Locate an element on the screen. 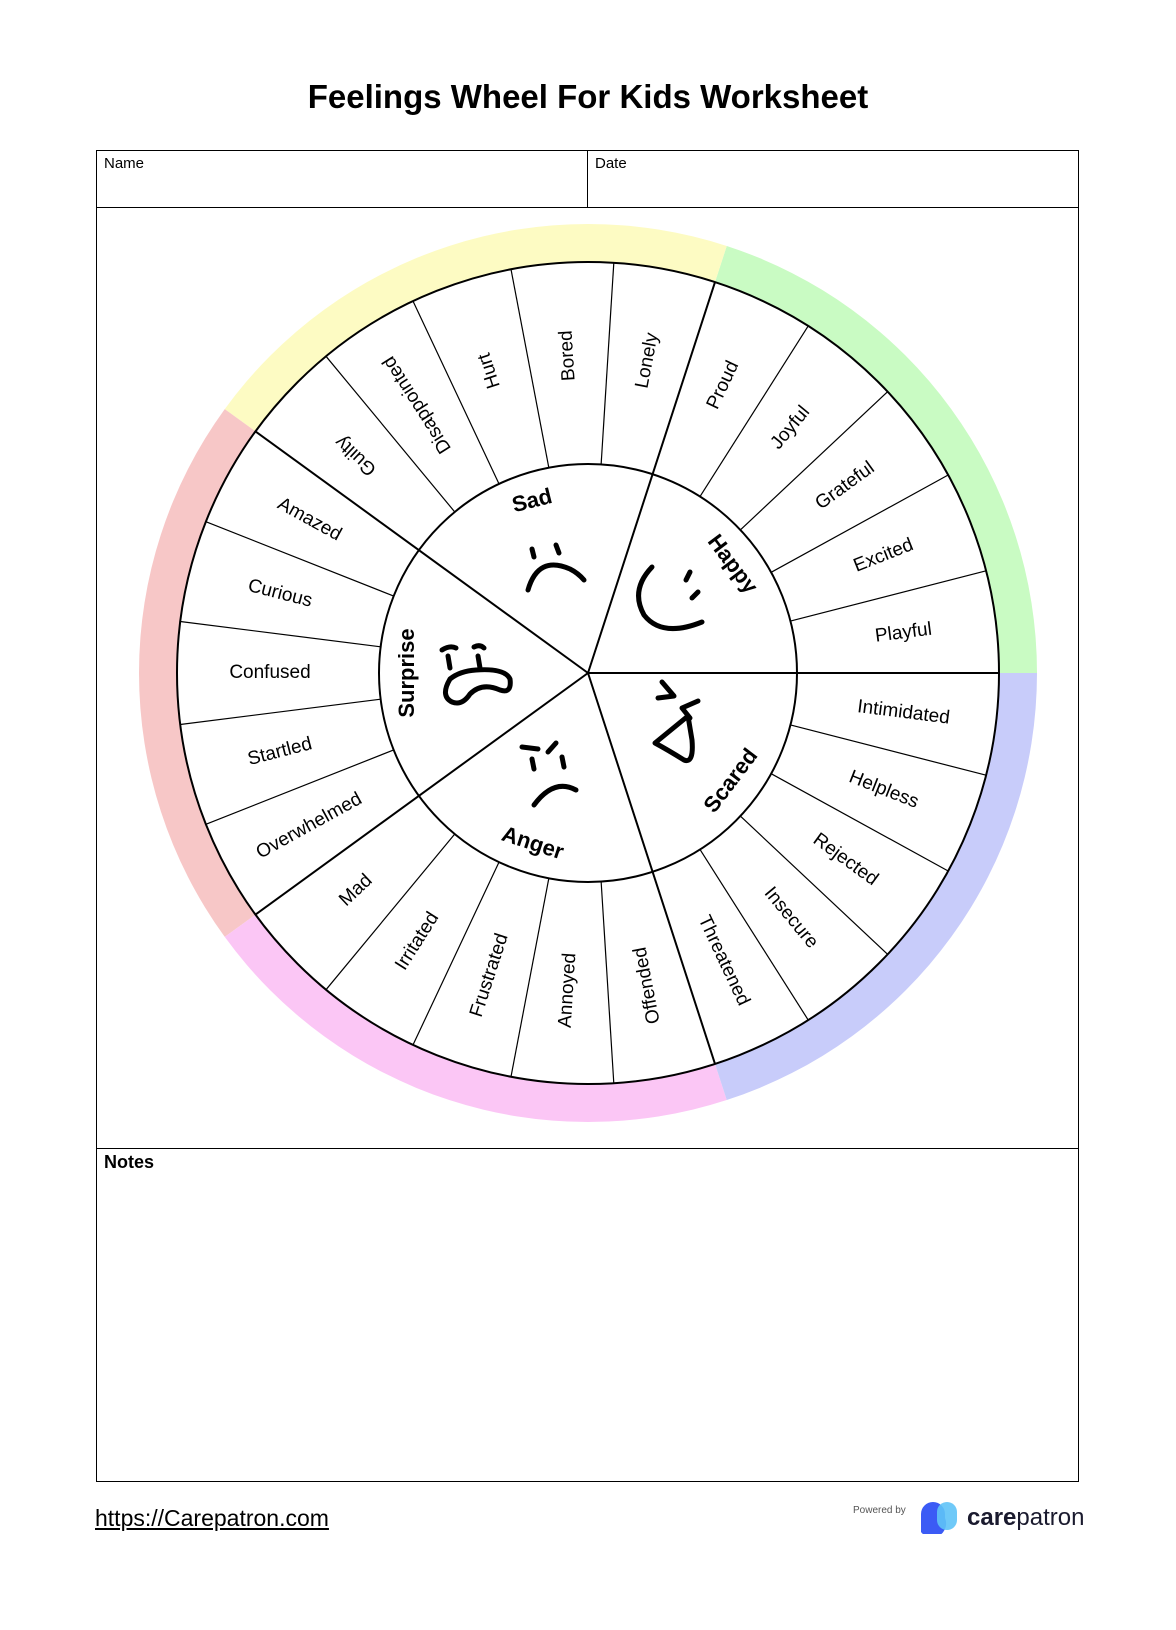 Image resolution: width=1176 pixels, height=1630 pixels. ring-segment-anger is located at coordinates (475, 1018).